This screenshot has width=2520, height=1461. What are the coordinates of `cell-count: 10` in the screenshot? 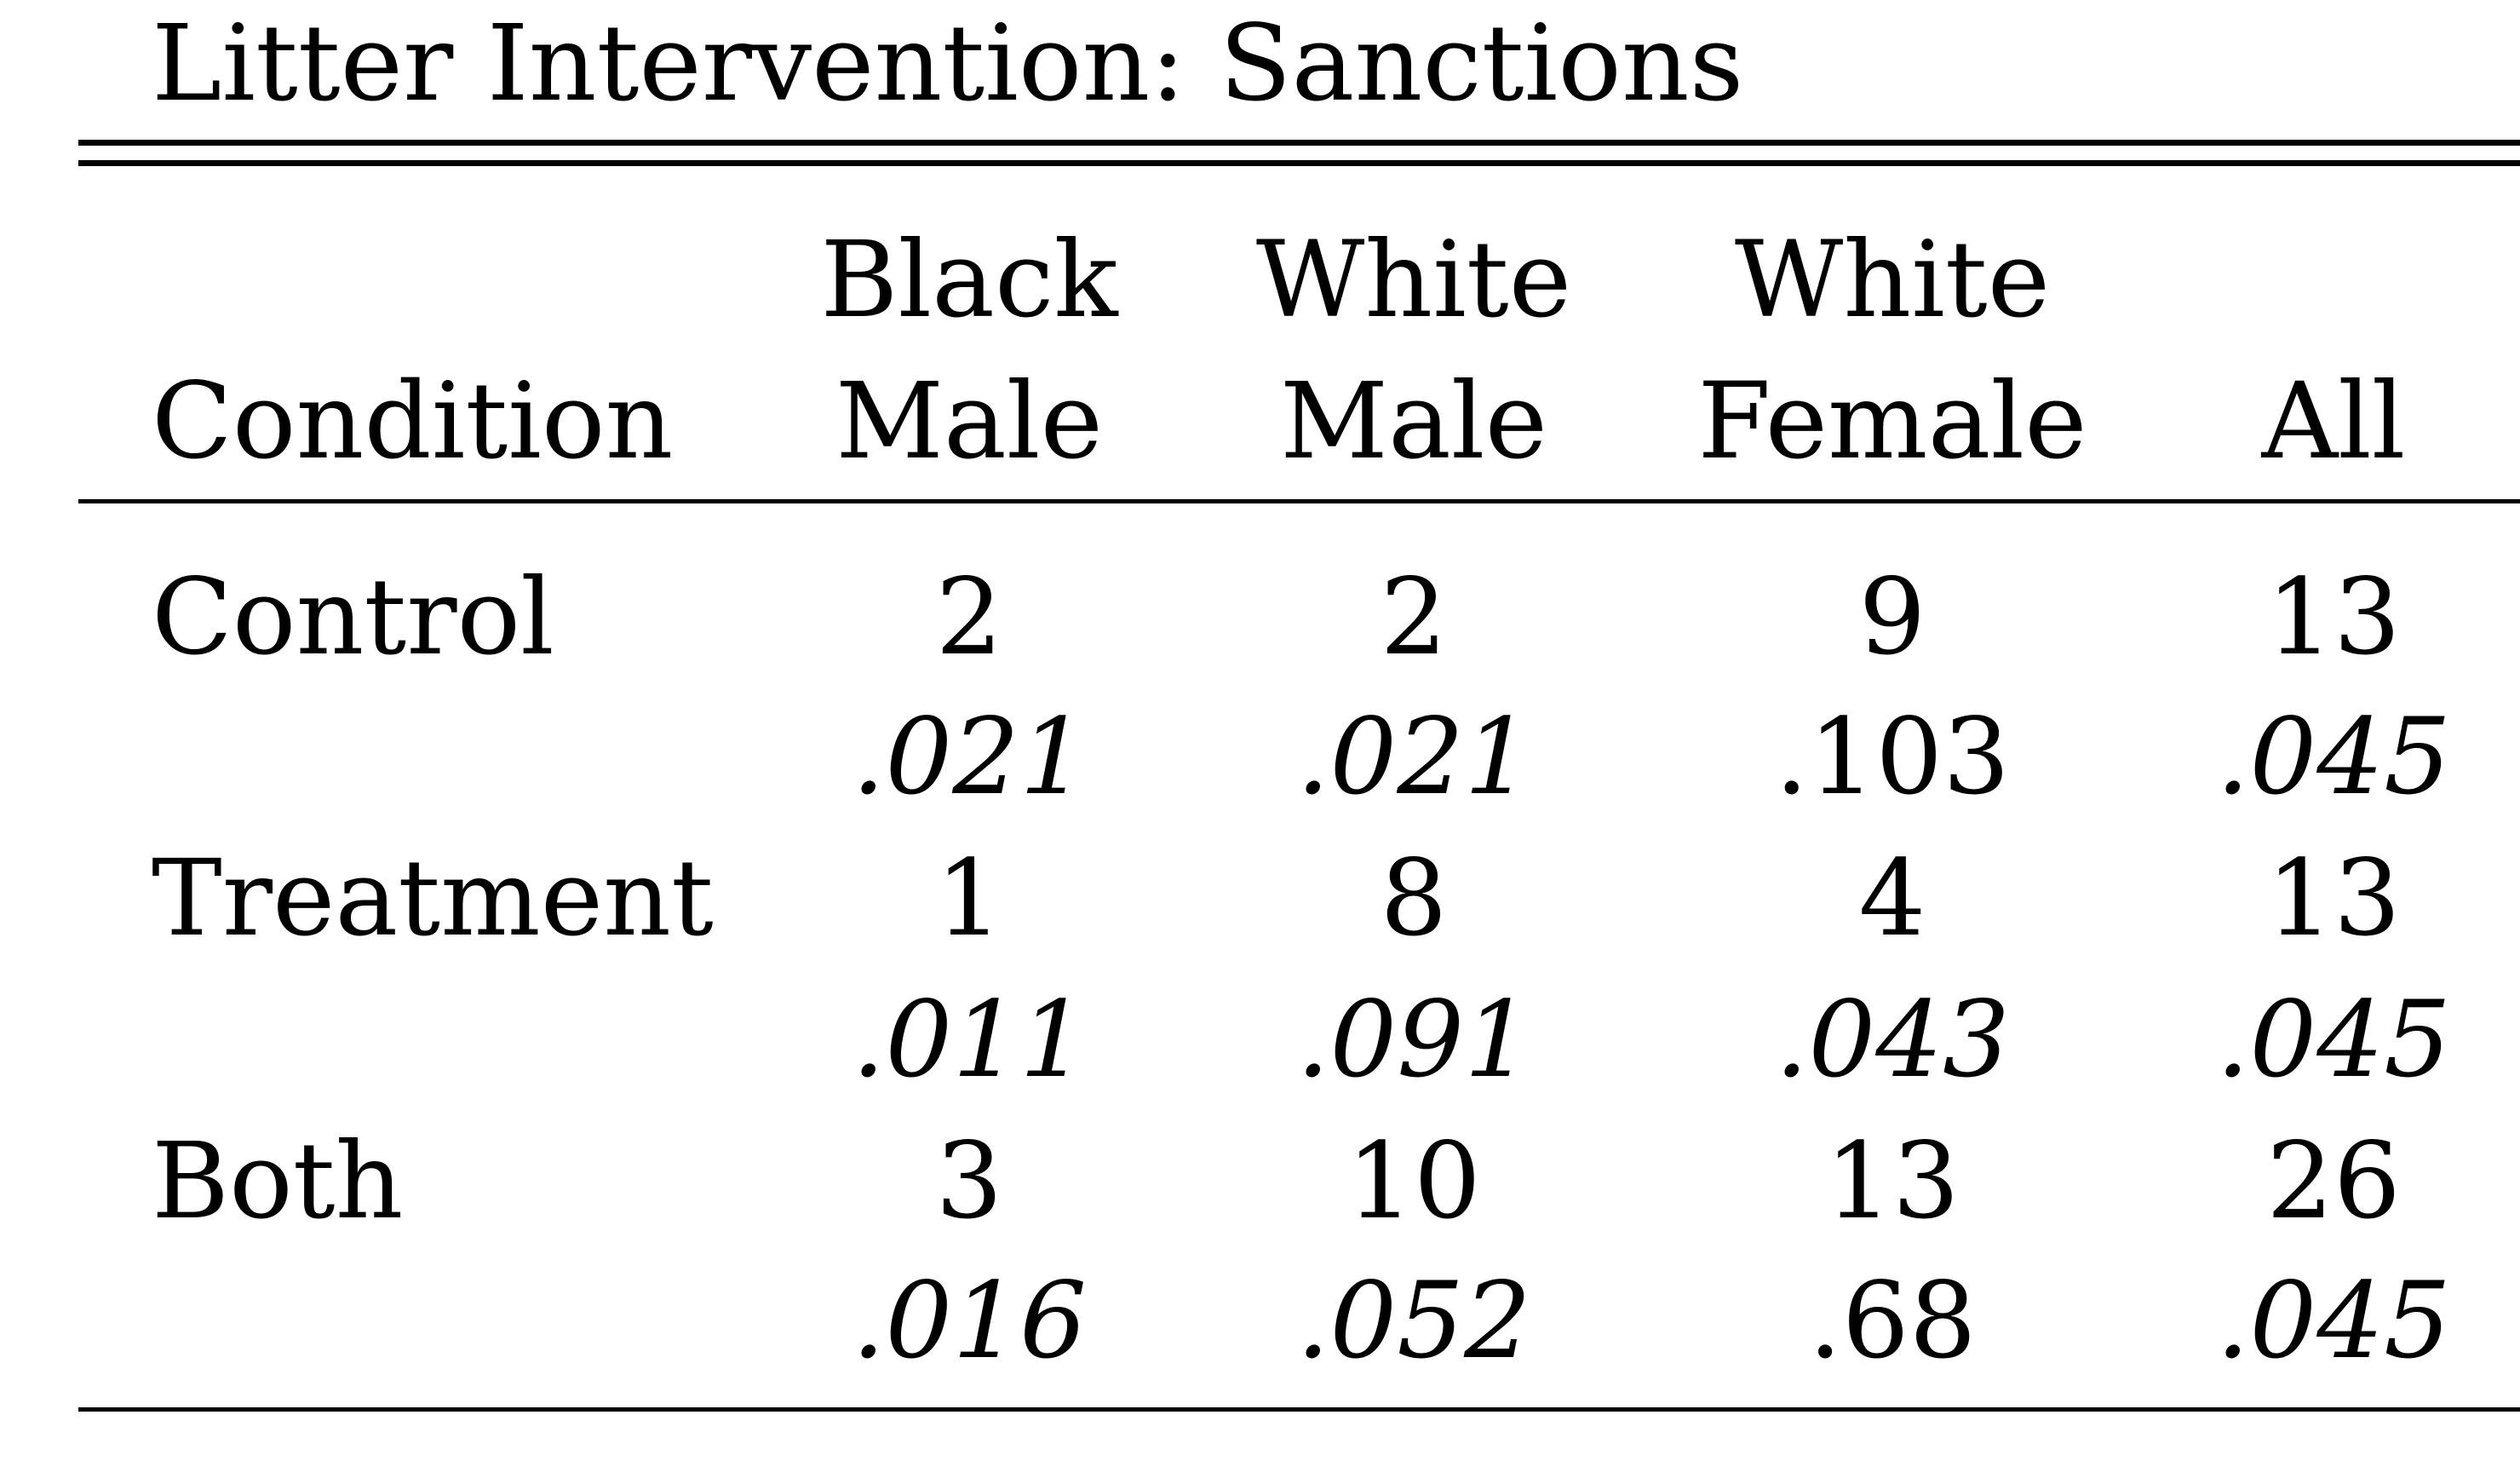 It's located at (1414, 1181).